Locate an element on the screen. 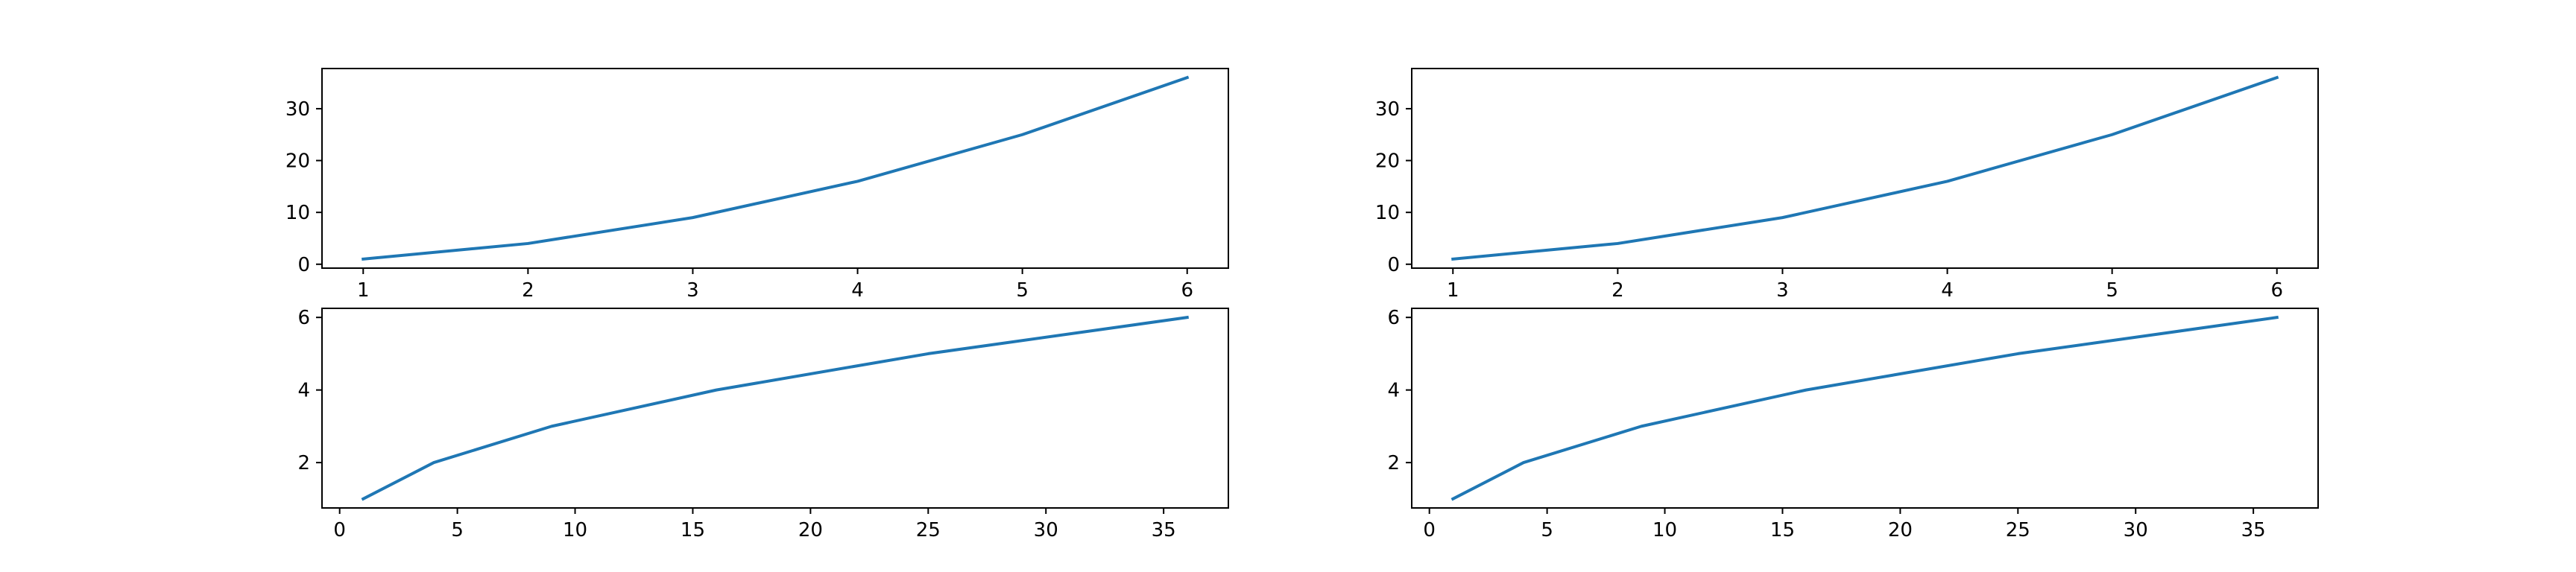 The height and width of the screenshot is (572, 2576). subplot-bottom-right: 0 5 10 15 20 25 30 35 2 4 6 is located at coordinates (1853, 424).